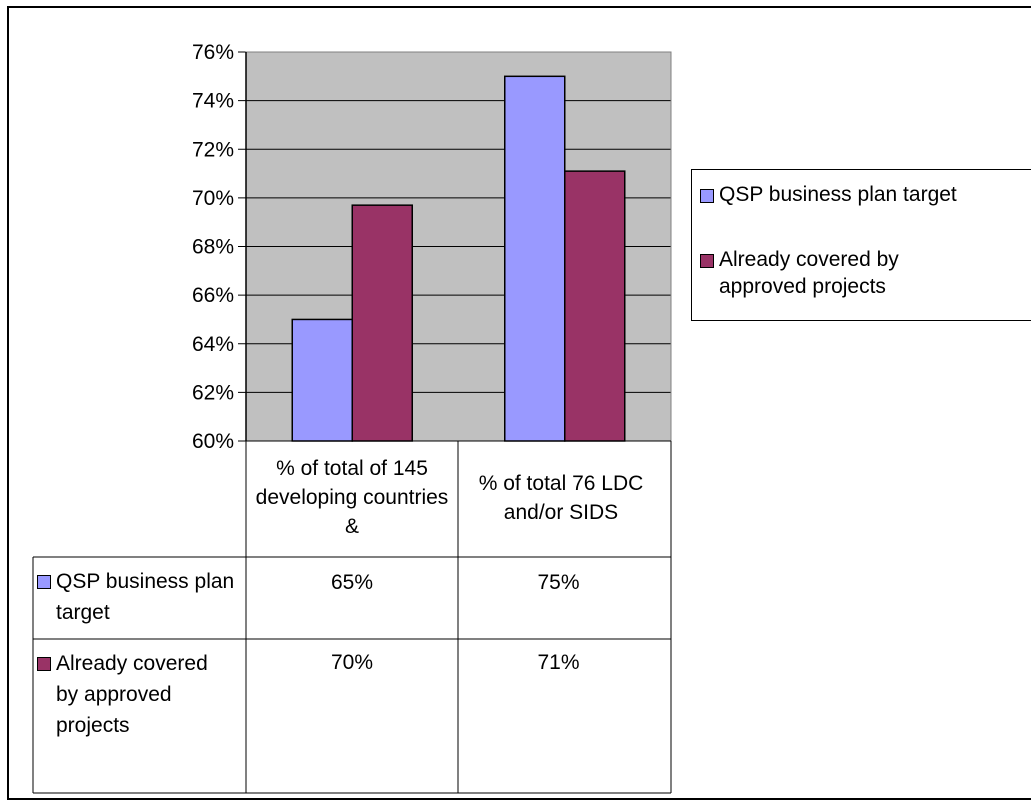 This screenshot has width=1031, height=800. I want to click on y-tick-label: 74%, so click(213, 101).